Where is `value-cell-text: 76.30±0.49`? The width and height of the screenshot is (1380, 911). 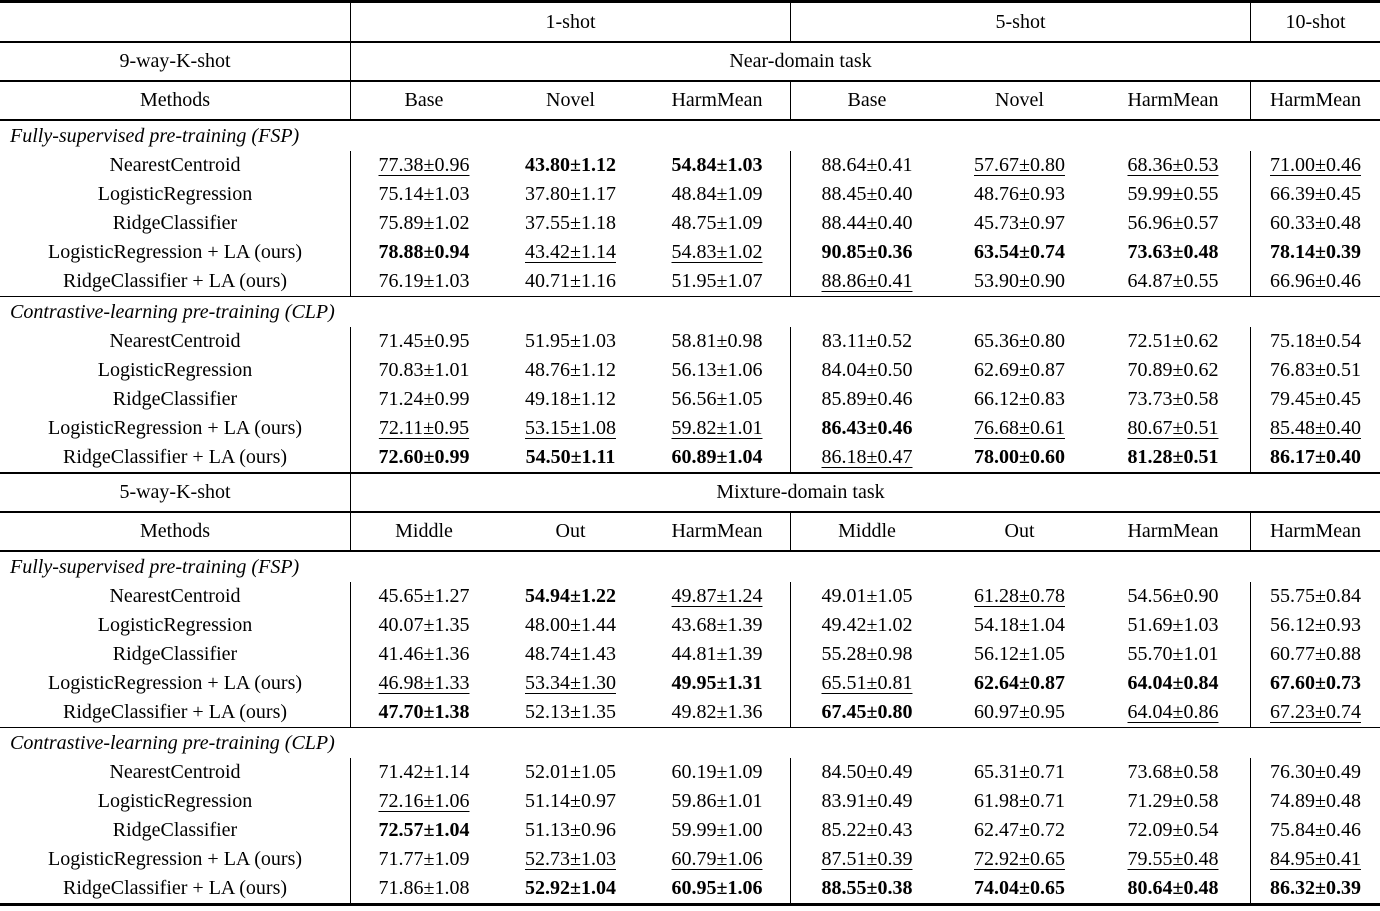 value-cell-text: 76.30±0.49 is located at coordinates (1315, 772).